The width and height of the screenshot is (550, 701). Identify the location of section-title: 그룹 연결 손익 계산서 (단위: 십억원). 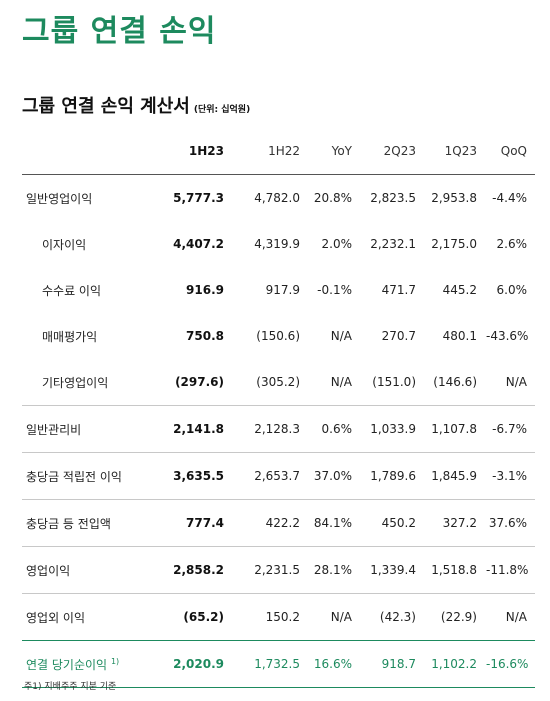
(136, 105).